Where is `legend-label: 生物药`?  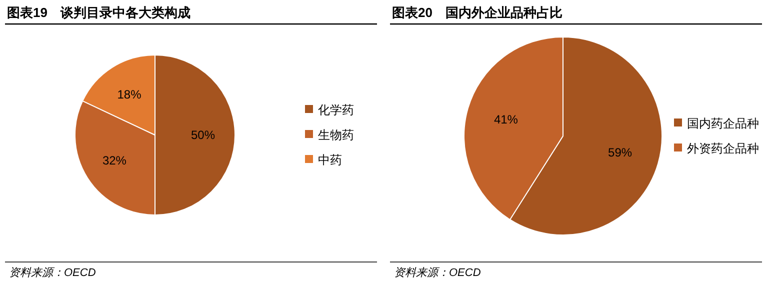 legend-label: 生物药 is located at coordinates (336, 135).